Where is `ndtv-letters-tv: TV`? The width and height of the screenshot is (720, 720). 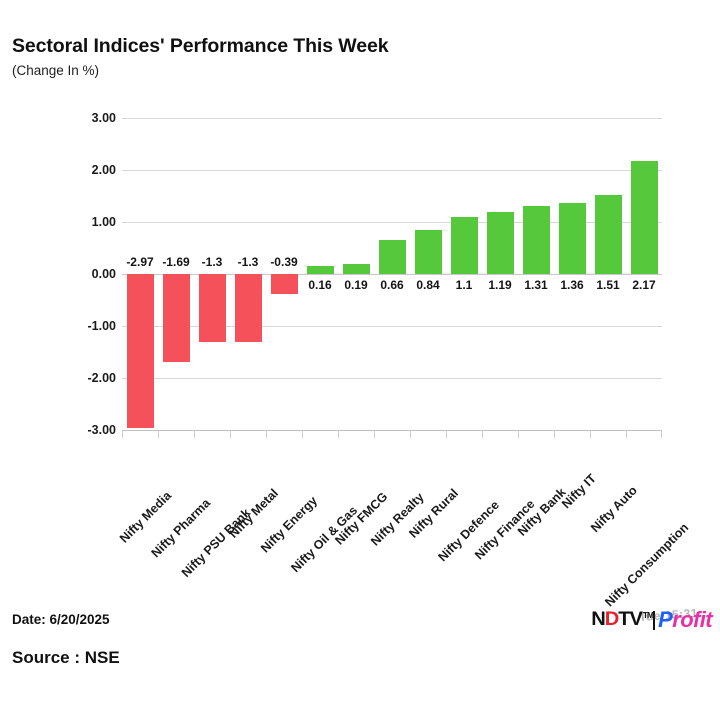 ndtv-letters-tv: TV is located at coordinates (630, 619).